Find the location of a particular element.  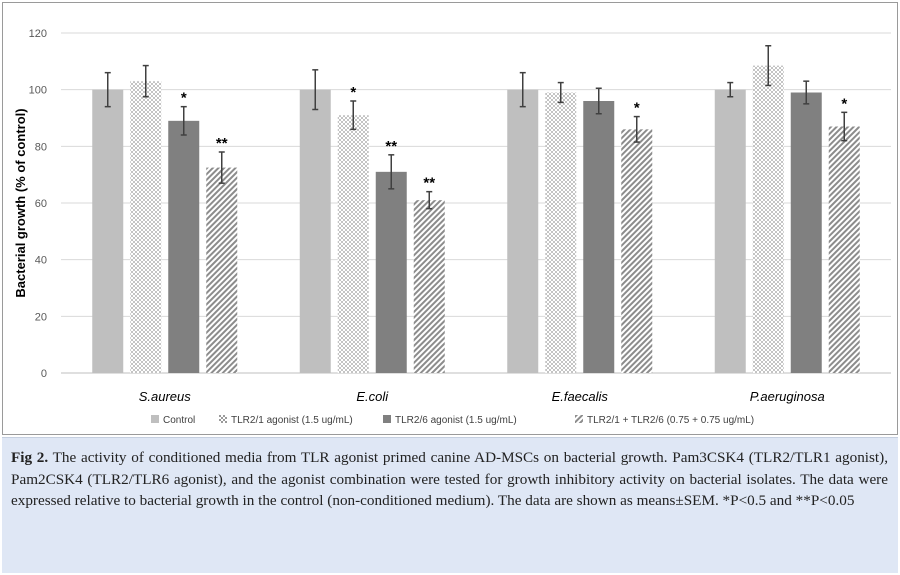

y-axis-label: Bacterial growth (% of control) is located at coordinates (20, 202).